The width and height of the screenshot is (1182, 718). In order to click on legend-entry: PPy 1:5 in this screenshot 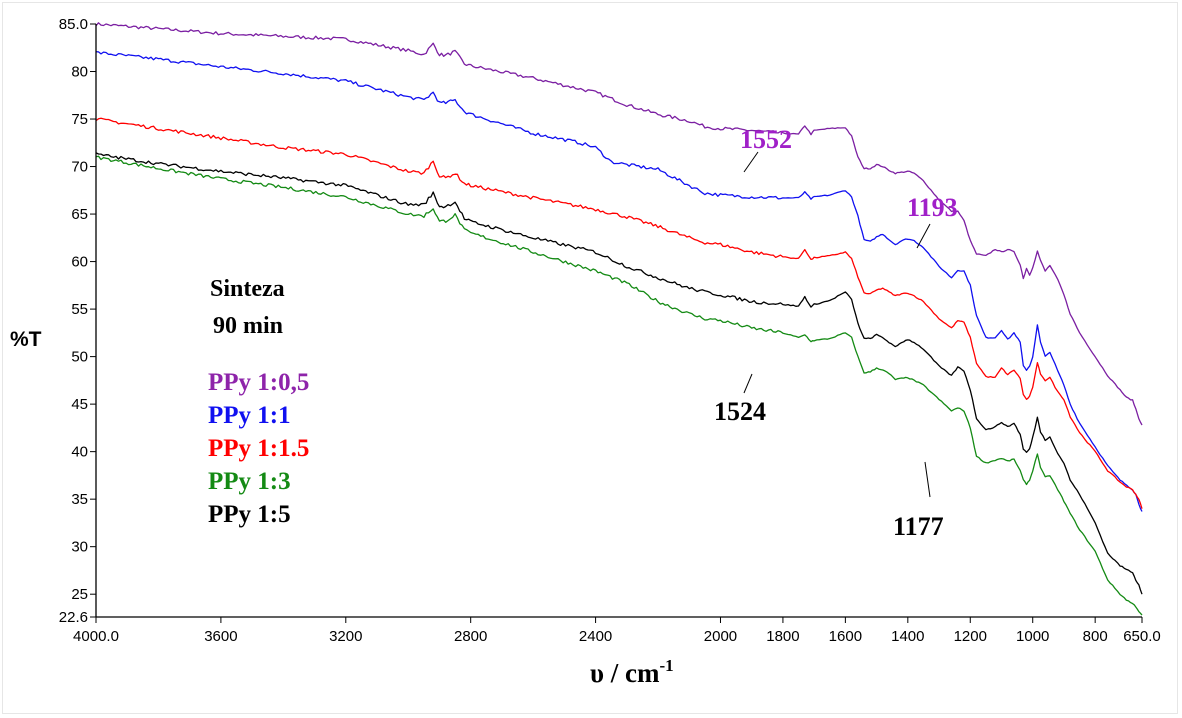, I will do `click(249, 514)`.